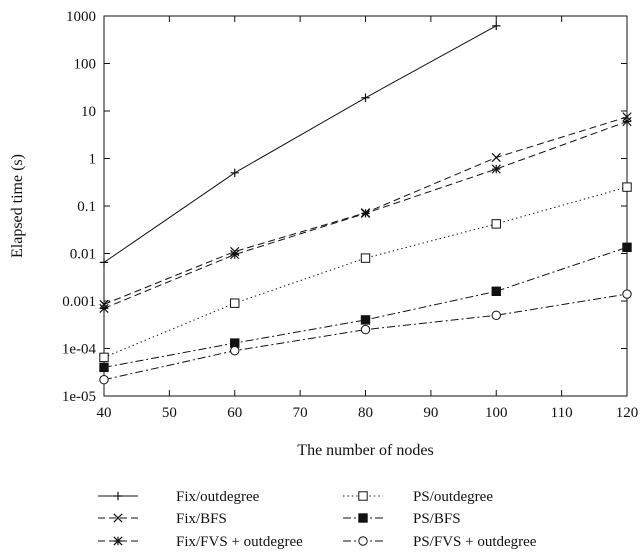  I want to click on x-tick-label: 60, so click(234, 413).